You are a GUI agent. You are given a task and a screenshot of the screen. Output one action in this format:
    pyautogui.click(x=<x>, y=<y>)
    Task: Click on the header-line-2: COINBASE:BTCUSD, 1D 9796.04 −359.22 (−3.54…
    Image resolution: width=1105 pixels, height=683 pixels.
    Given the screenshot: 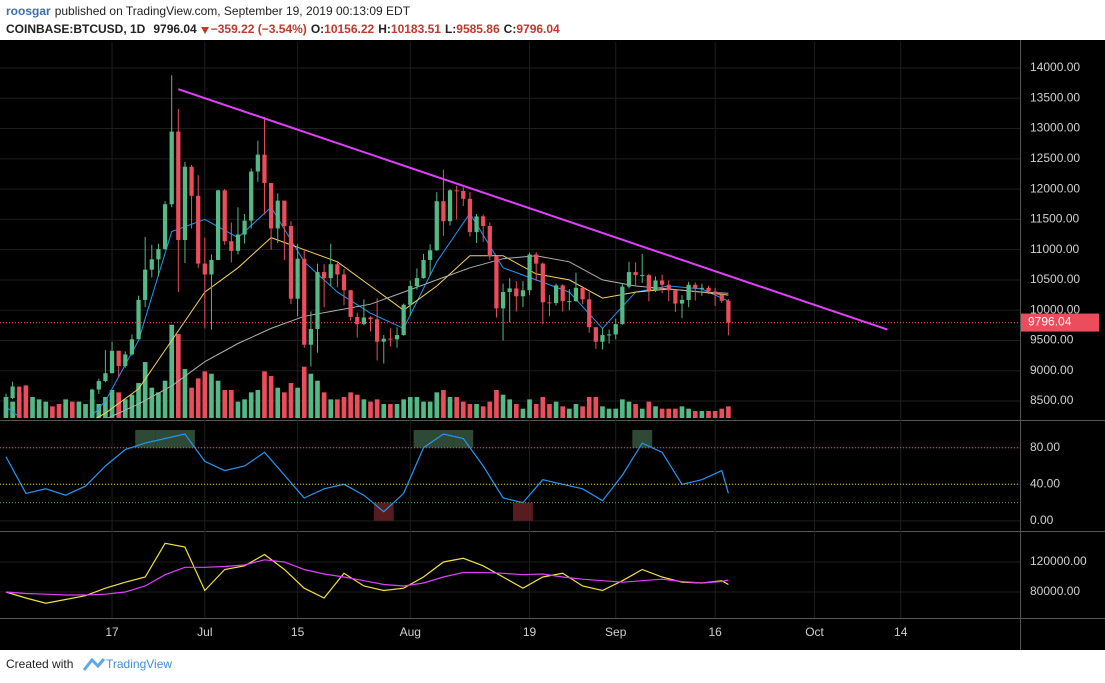 What is the action you would take?
    pyautogui.click(x=283, y=29)
    